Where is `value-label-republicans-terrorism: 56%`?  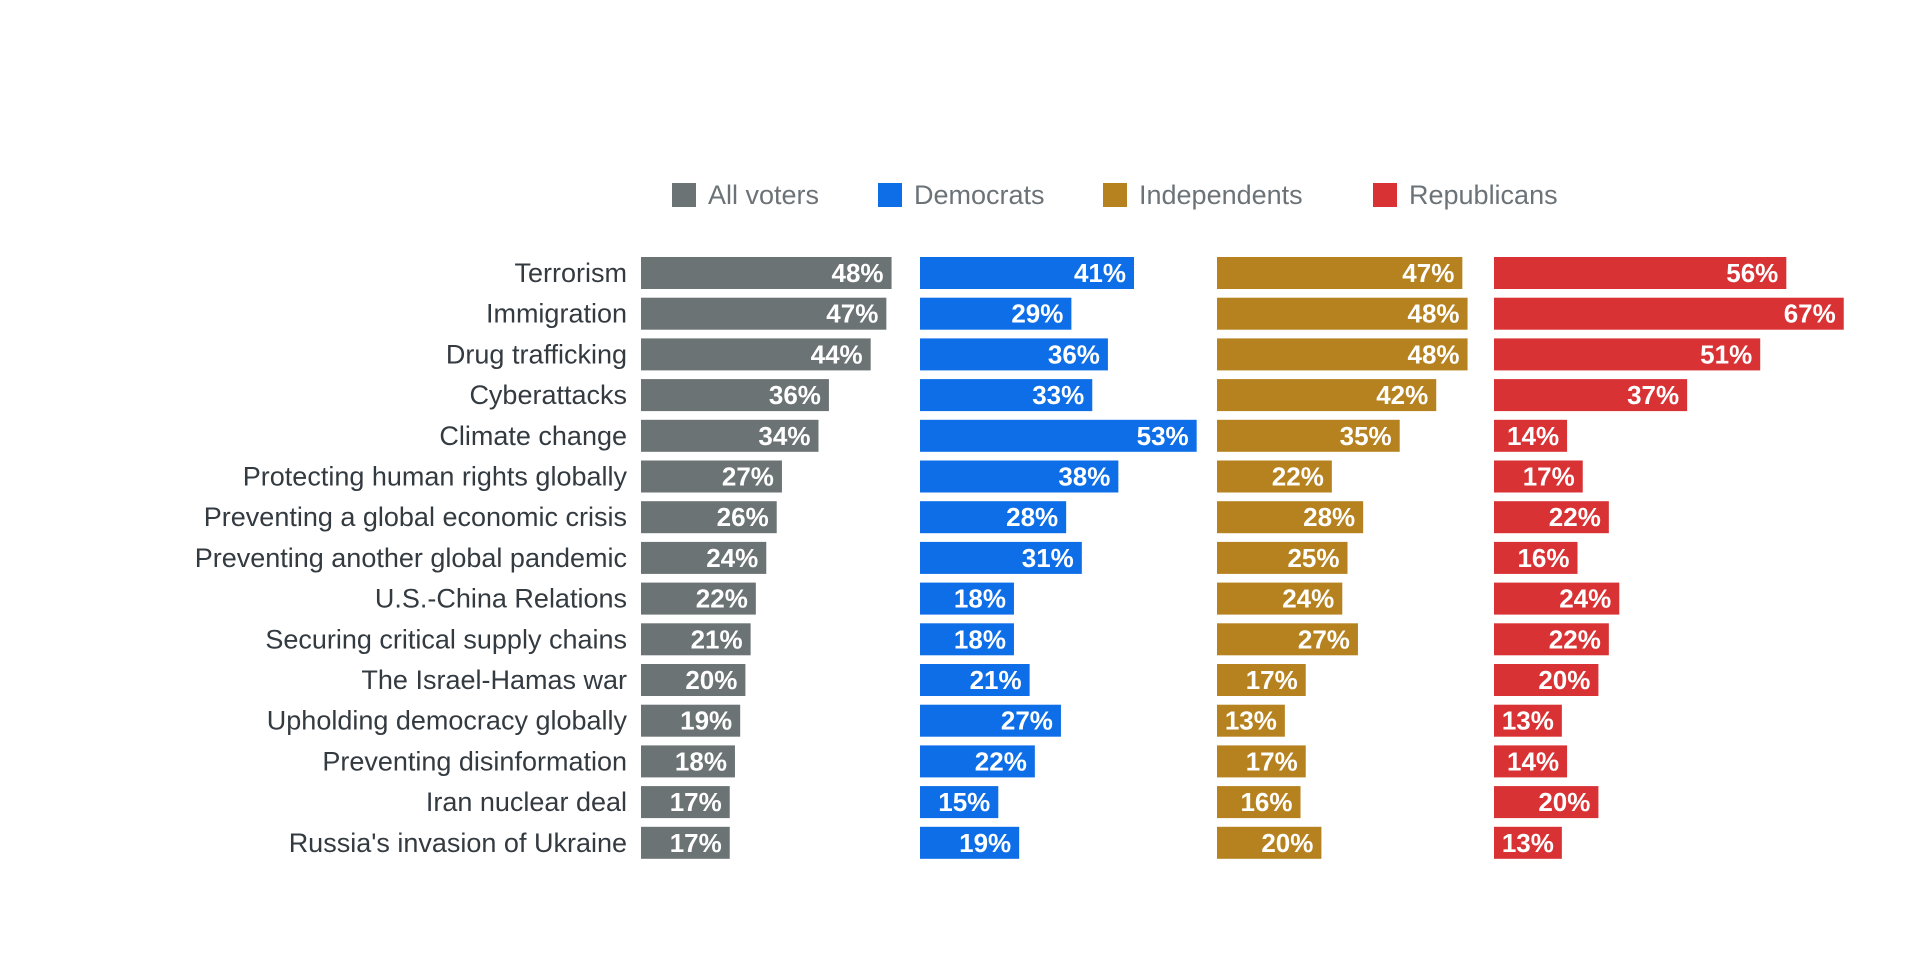
value-label-republicans-terrorism: 56% is located at coordinates (1752, 273).